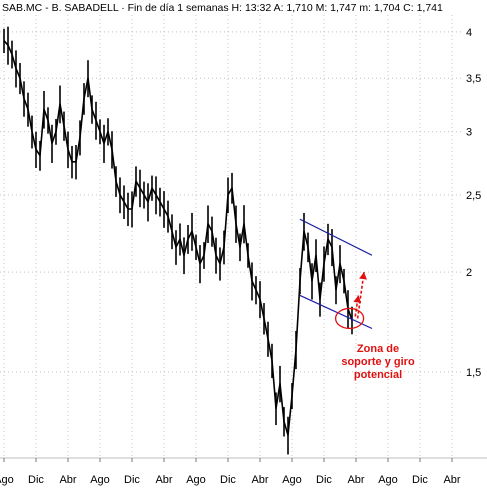 This screenshot has width=487, height=492. What do you see at coordinates (473, 79) in the screenshot?
I see `y-tick-label: 3,5` at bounding box center [473, 79].